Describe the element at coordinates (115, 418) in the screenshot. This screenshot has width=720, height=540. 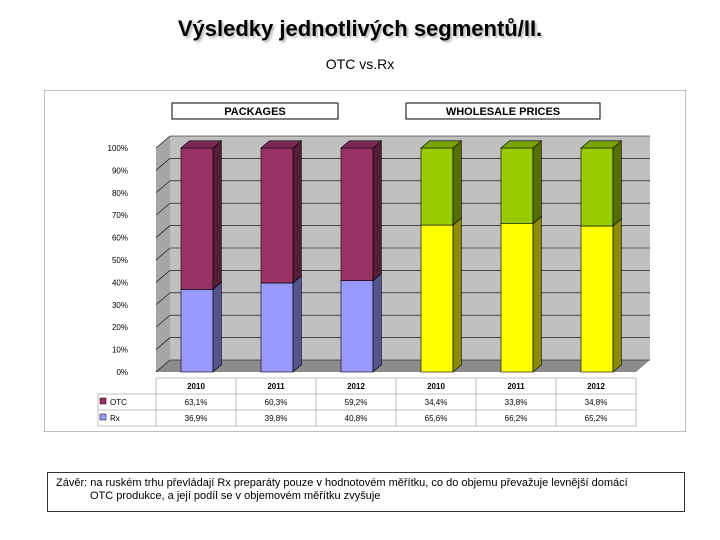
I see `legend-label-rx: Rx` at that location.